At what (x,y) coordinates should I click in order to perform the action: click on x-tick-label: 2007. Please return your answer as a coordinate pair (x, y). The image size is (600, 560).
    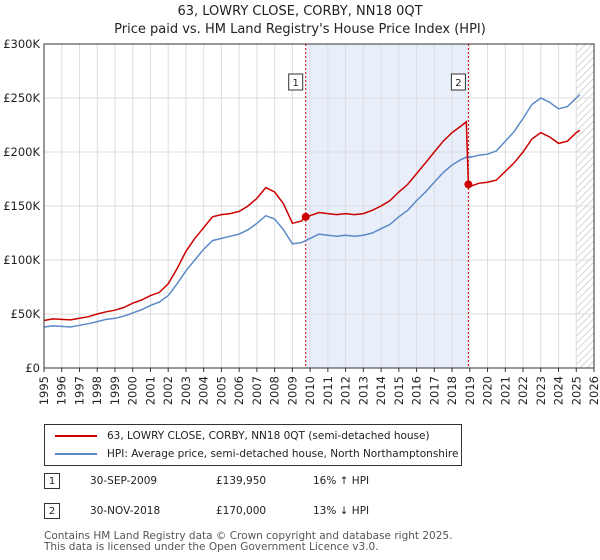
    Looking at the image, I should click on (257, 390).